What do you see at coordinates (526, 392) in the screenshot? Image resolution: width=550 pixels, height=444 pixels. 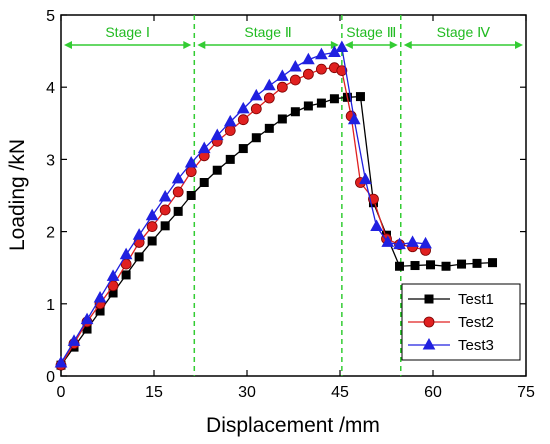 I see `x-tick-label-5: 75` at bounding box center [526, 392].